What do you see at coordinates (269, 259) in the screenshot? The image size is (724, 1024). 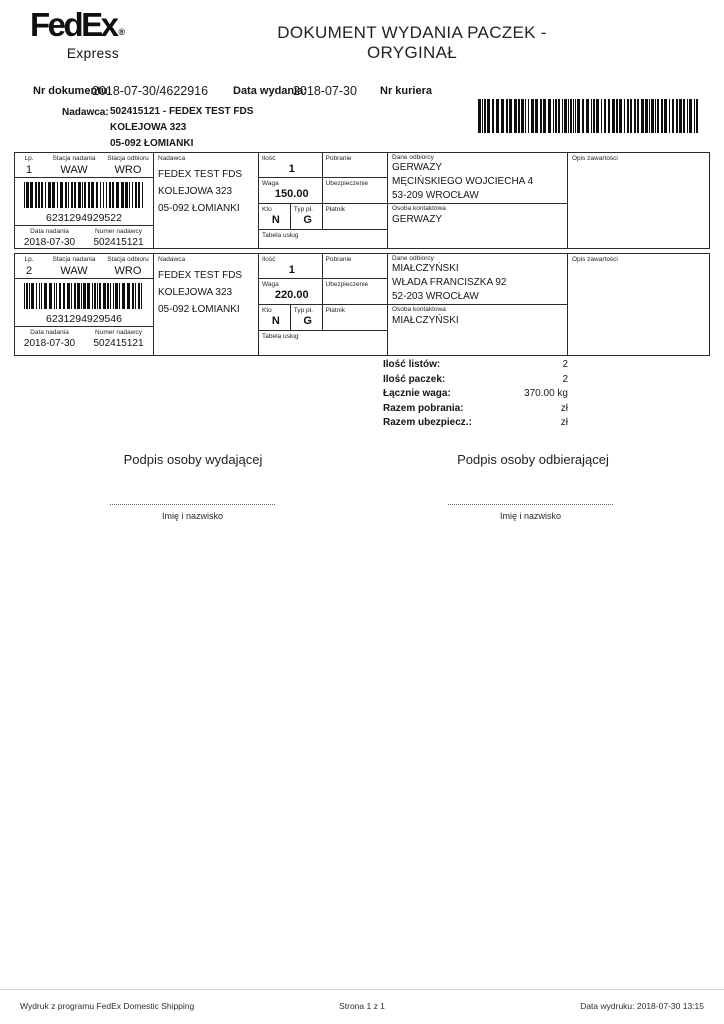 I see `qty-label: Ilość` at bounding box center [269, 259].